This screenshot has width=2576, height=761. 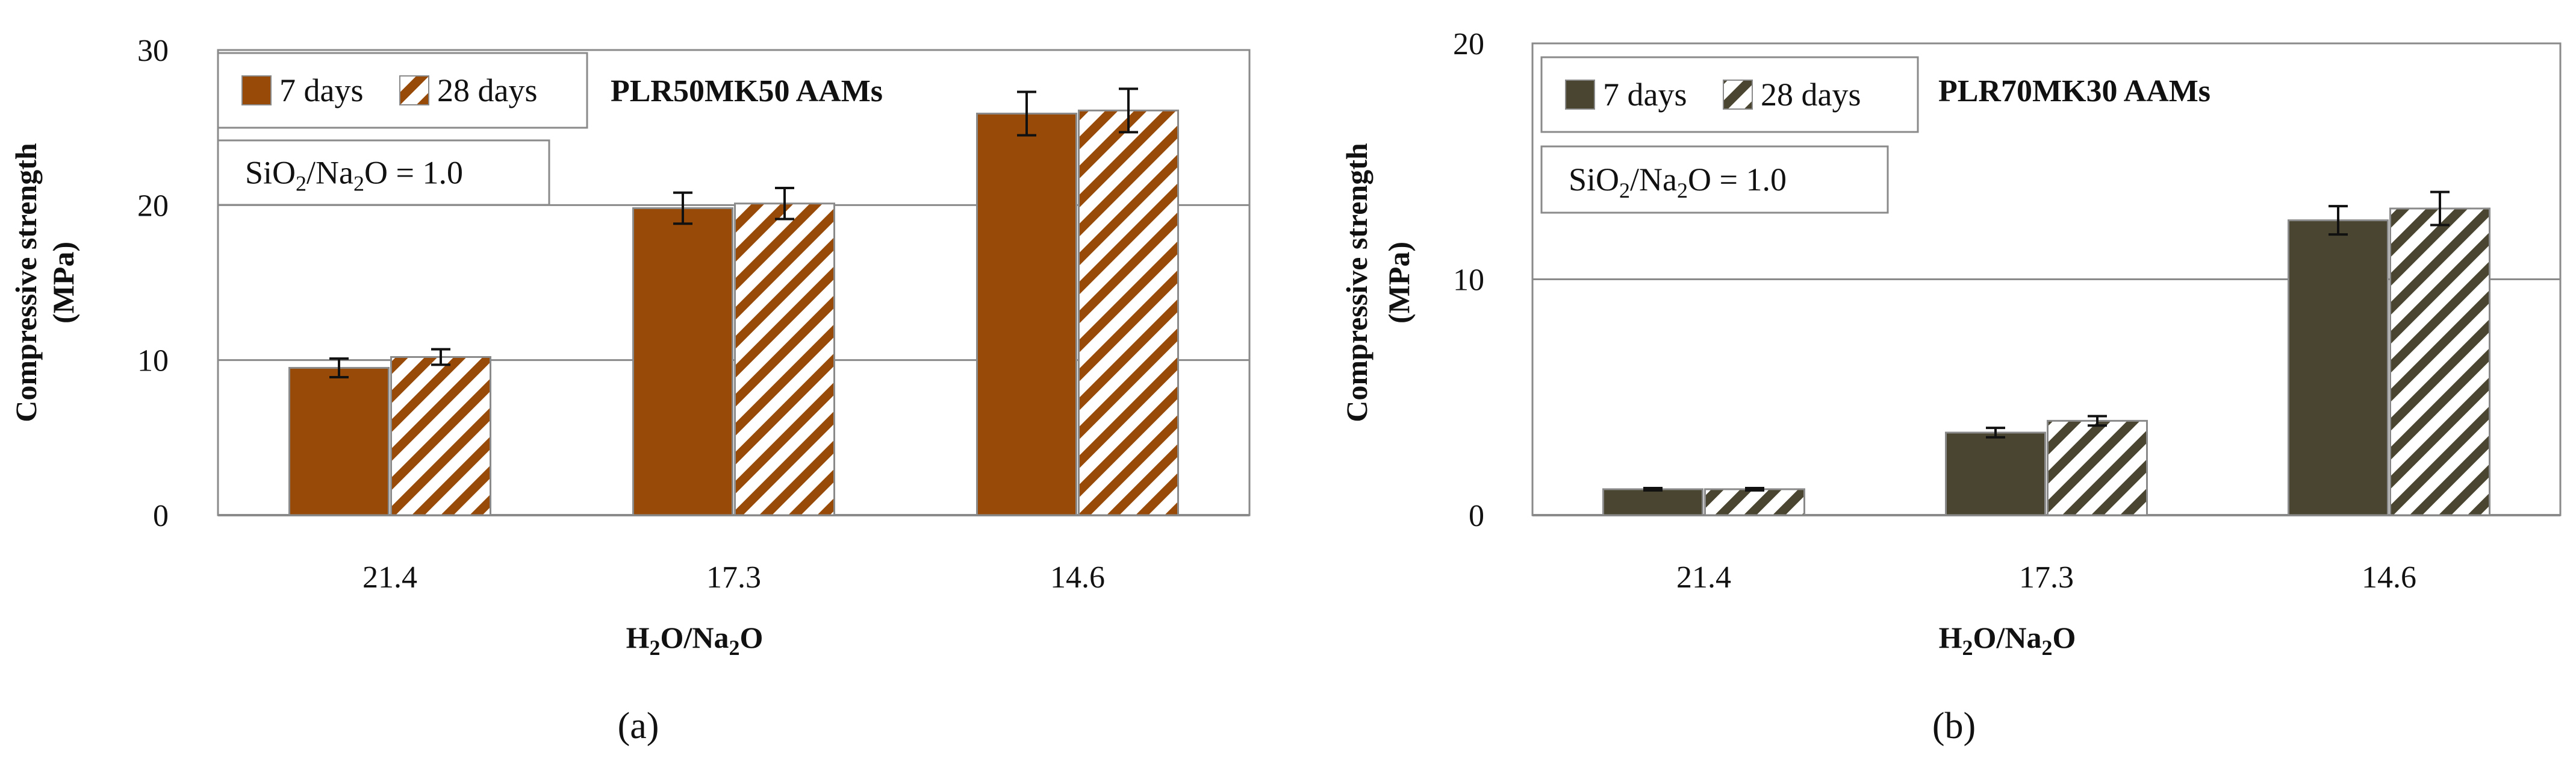 I want to click on panel-label: (a), so click(x=639, y=726).